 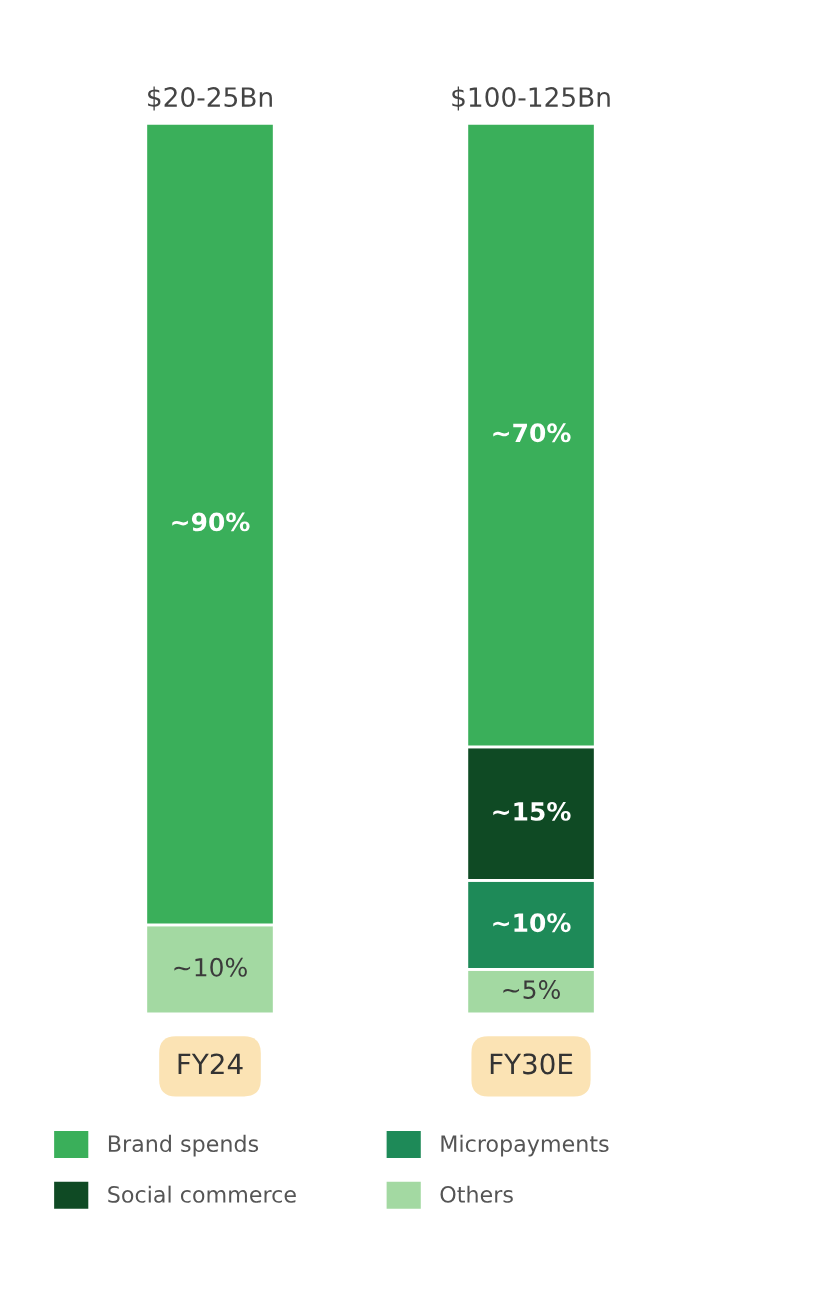 What do you see at coordinates (531, 1064) in the screenshot?
I see `x-tick-label: FY30E` at bounding box center [531, 1064].